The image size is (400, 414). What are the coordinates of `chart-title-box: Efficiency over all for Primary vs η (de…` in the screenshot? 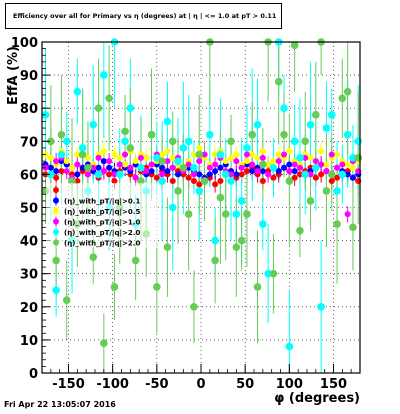 It's located at (143, 16).